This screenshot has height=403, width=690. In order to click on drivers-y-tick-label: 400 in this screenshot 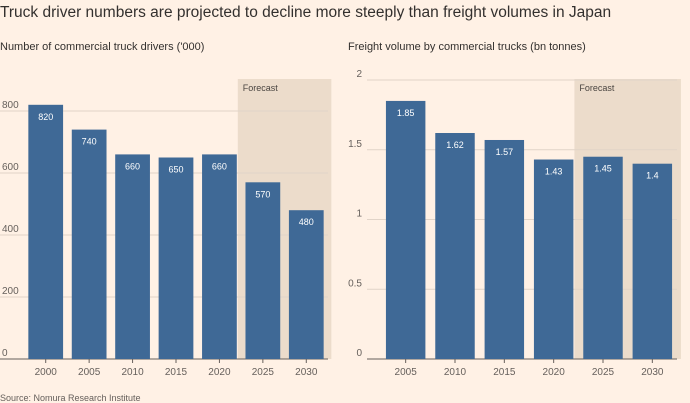, I will do `click(10, 229)`.